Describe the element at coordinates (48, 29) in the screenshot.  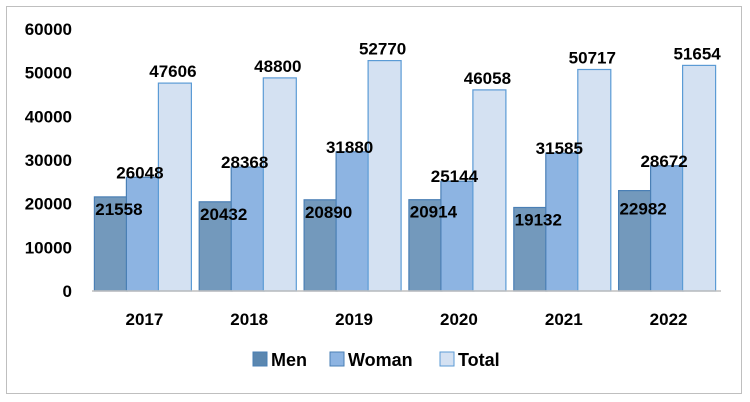
I see `y-tick-label: 60000` at that location.